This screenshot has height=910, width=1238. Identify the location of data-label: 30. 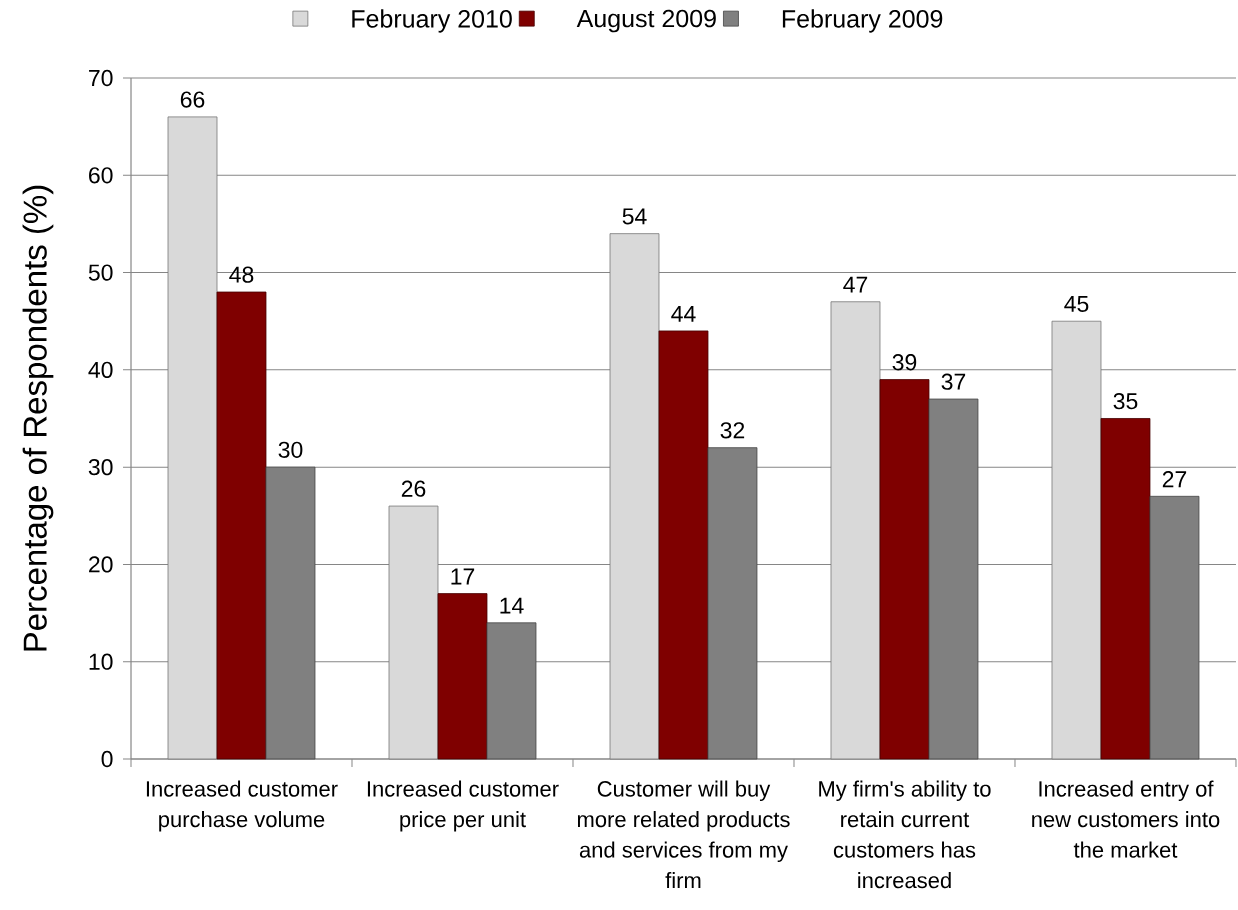
(290, 449).